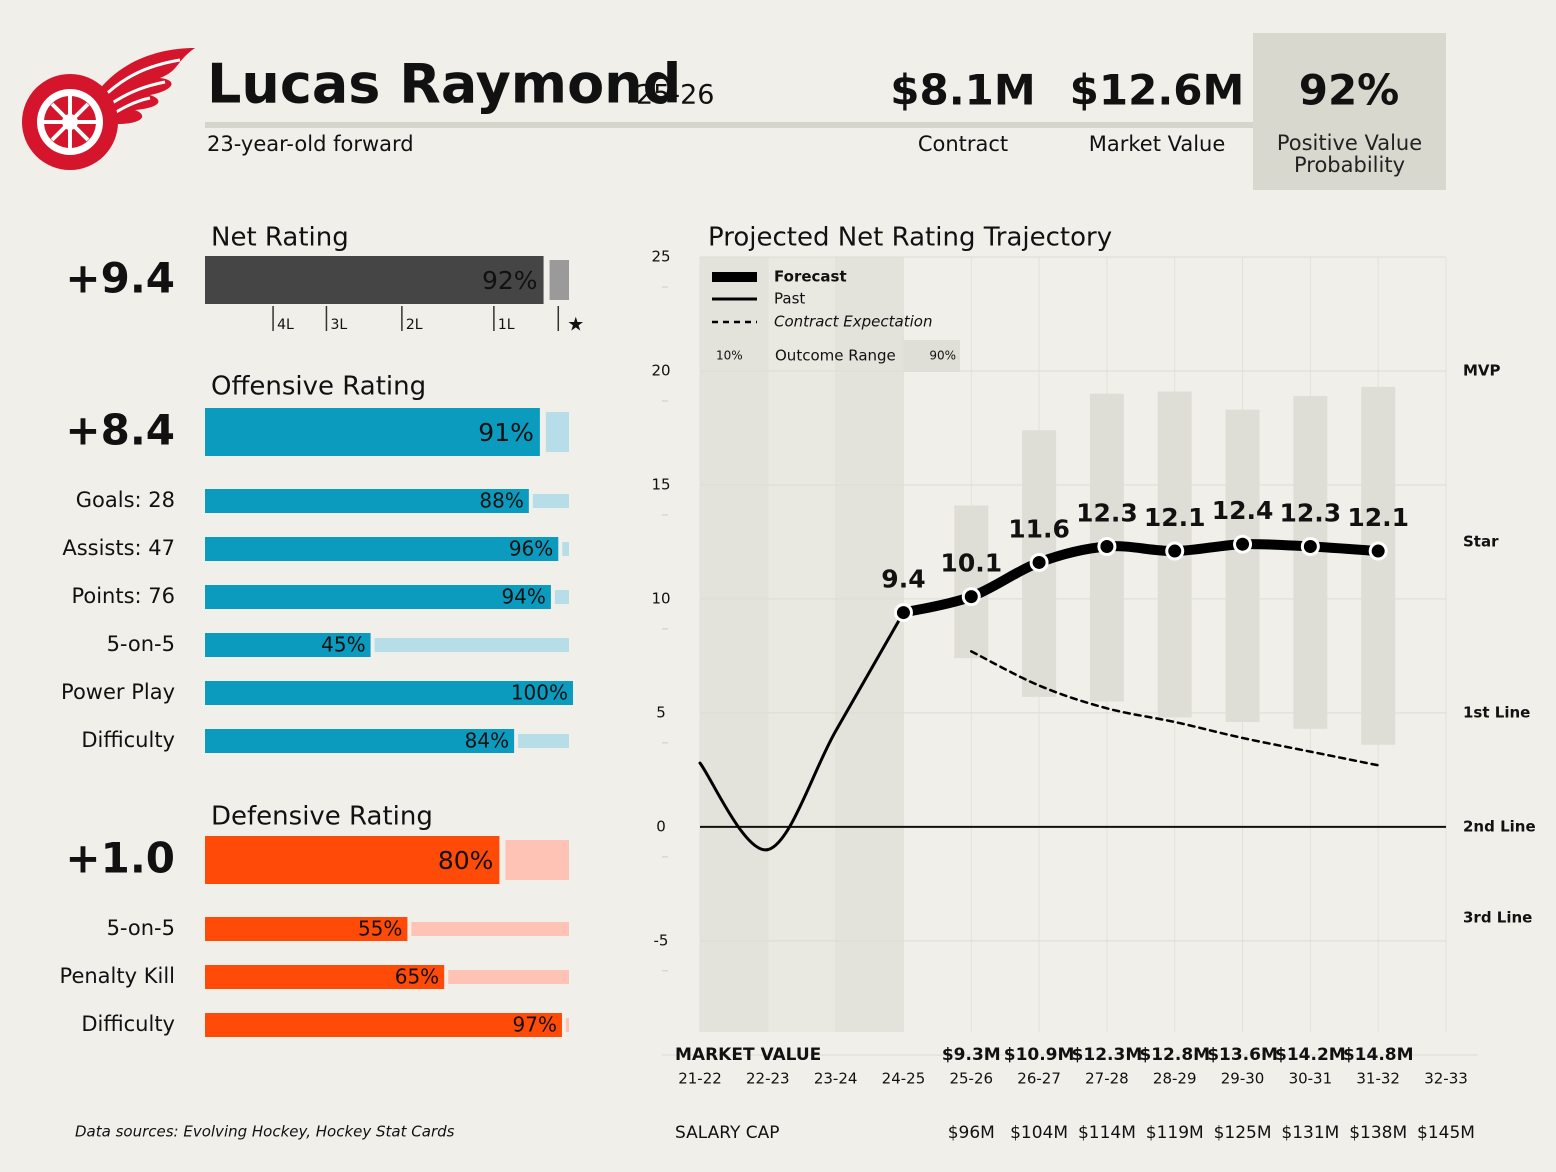  Describe the element at coordinates (487, 741) in the screenshot. I see `component-bar-label: 84%` at that location.